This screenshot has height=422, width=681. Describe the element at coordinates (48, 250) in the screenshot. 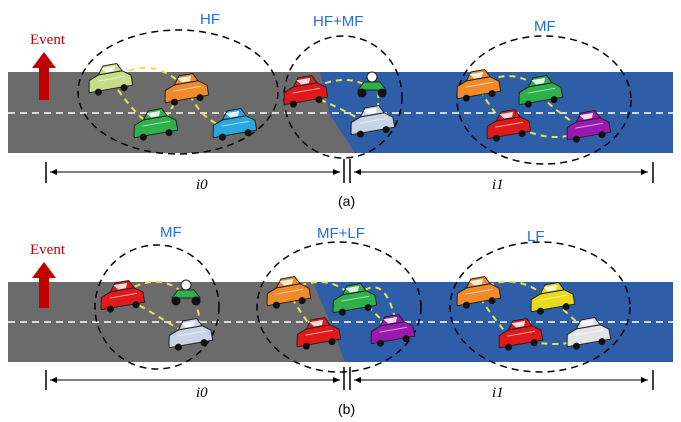

I see `event-label-b: Event` at that location.